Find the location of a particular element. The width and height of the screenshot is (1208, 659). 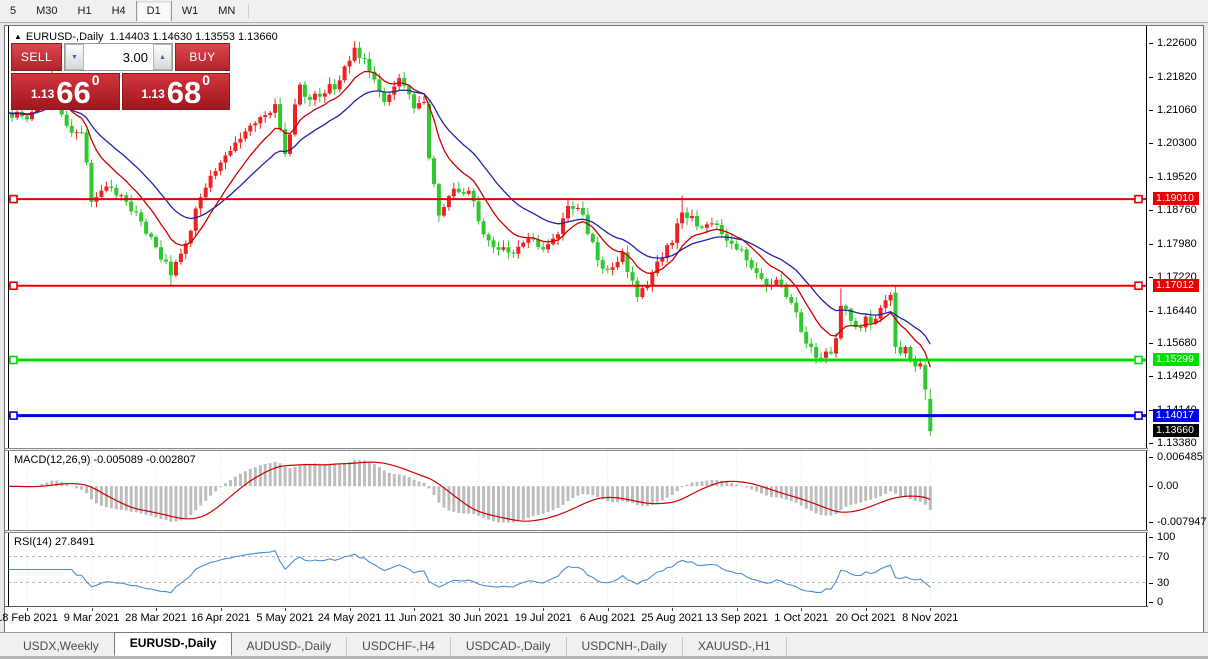

price-axis-tick: 1.18760 is located at coordinates (1175, 210).